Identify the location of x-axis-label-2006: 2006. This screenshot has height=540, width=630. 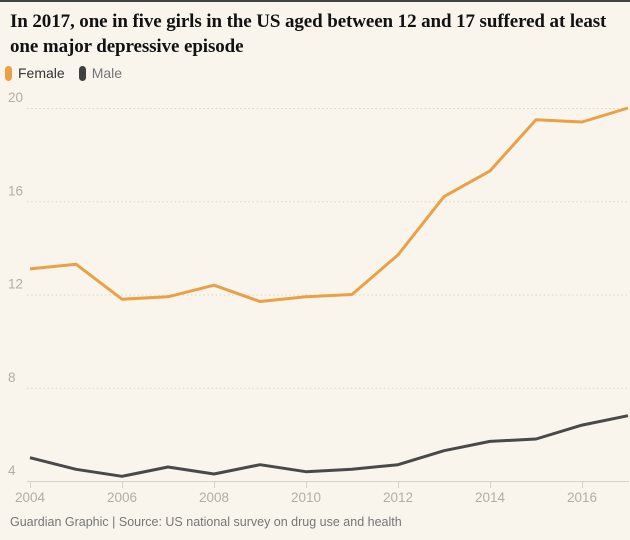
(122, 497).